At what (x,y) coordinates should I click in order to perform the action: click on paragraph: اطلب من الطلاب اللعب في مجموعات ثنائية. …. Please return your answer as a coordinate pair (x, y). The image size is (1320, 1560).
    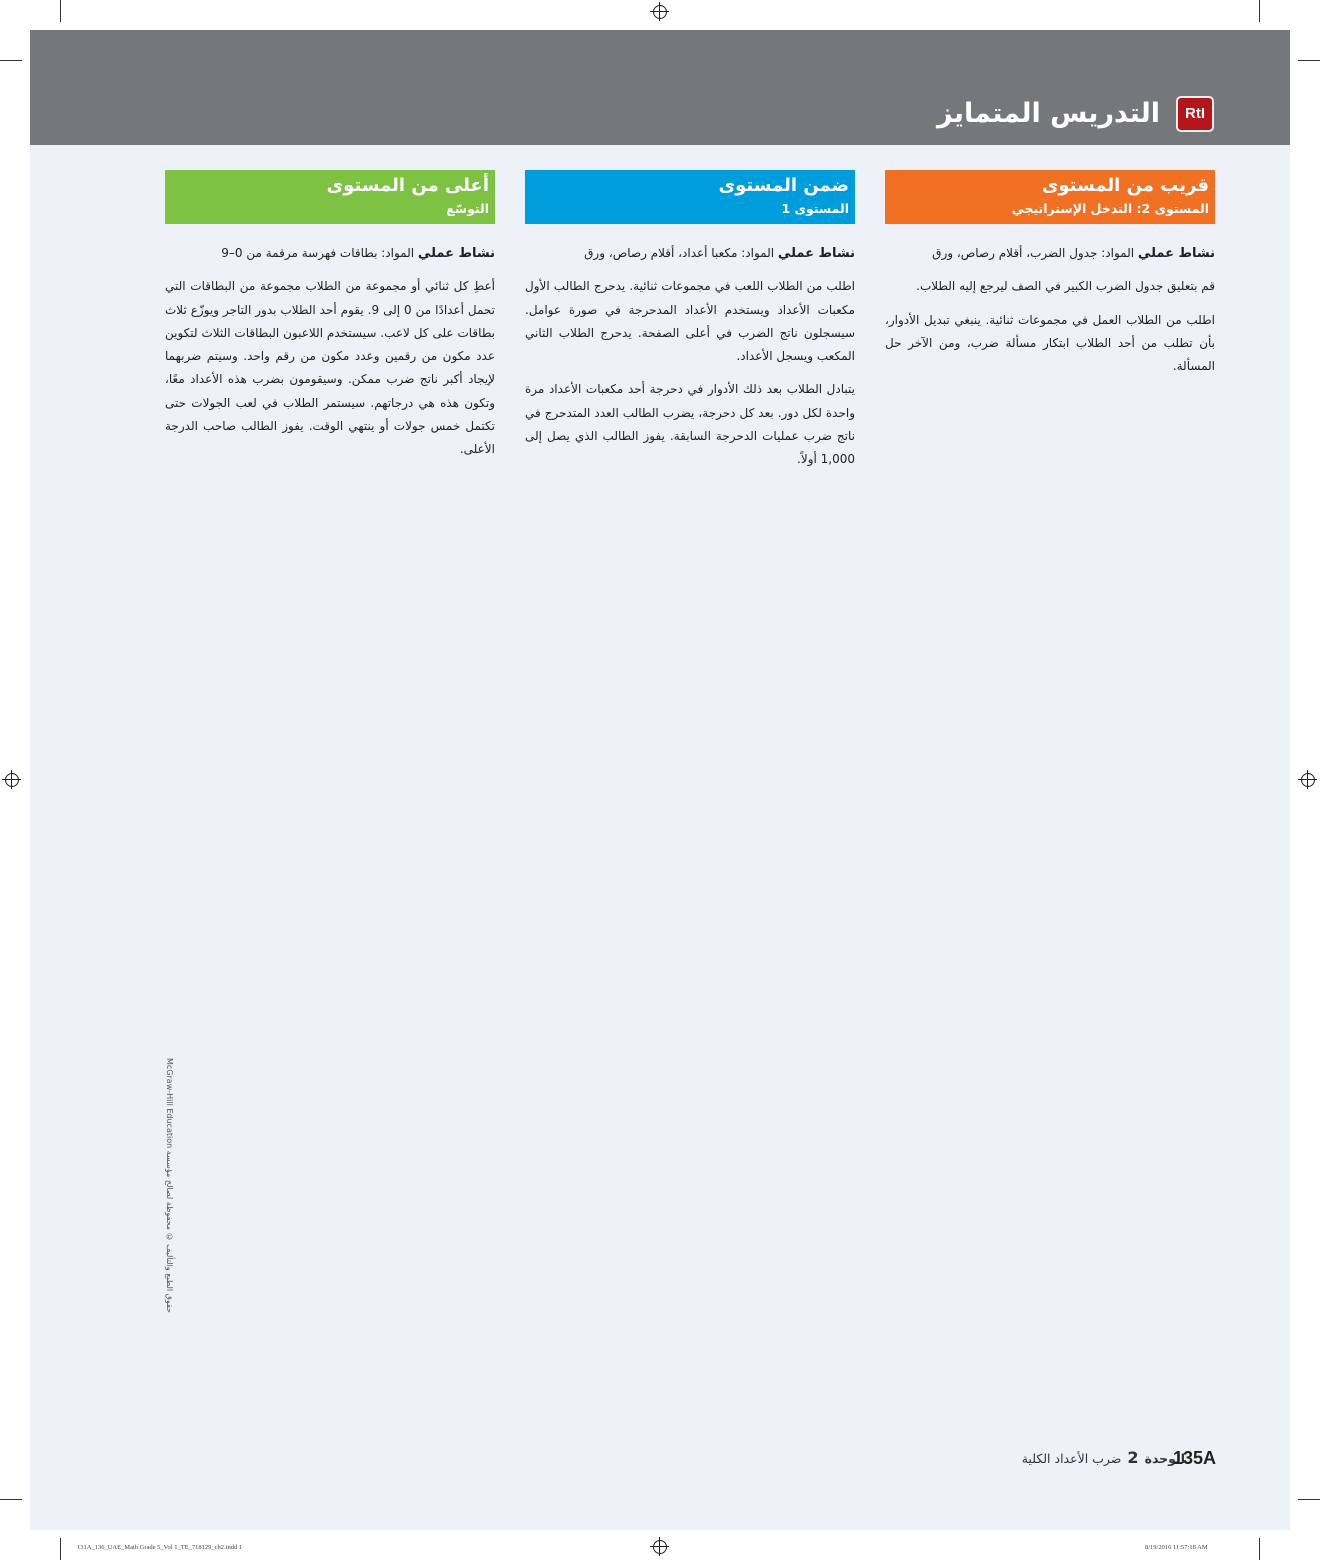
    Looking at the image, I should click on (690, 321).